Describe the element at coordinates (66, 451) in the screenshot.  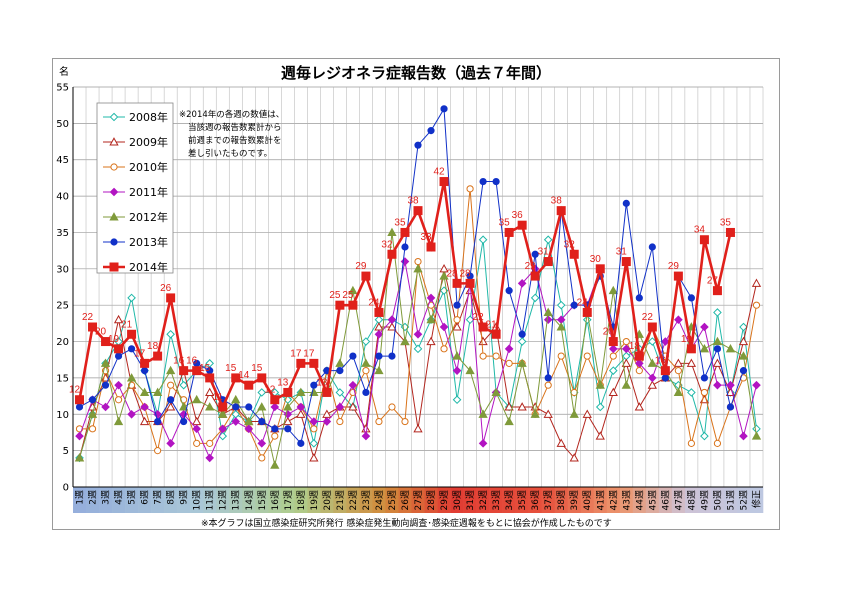
I see `y-tick-label: 5` at that location.